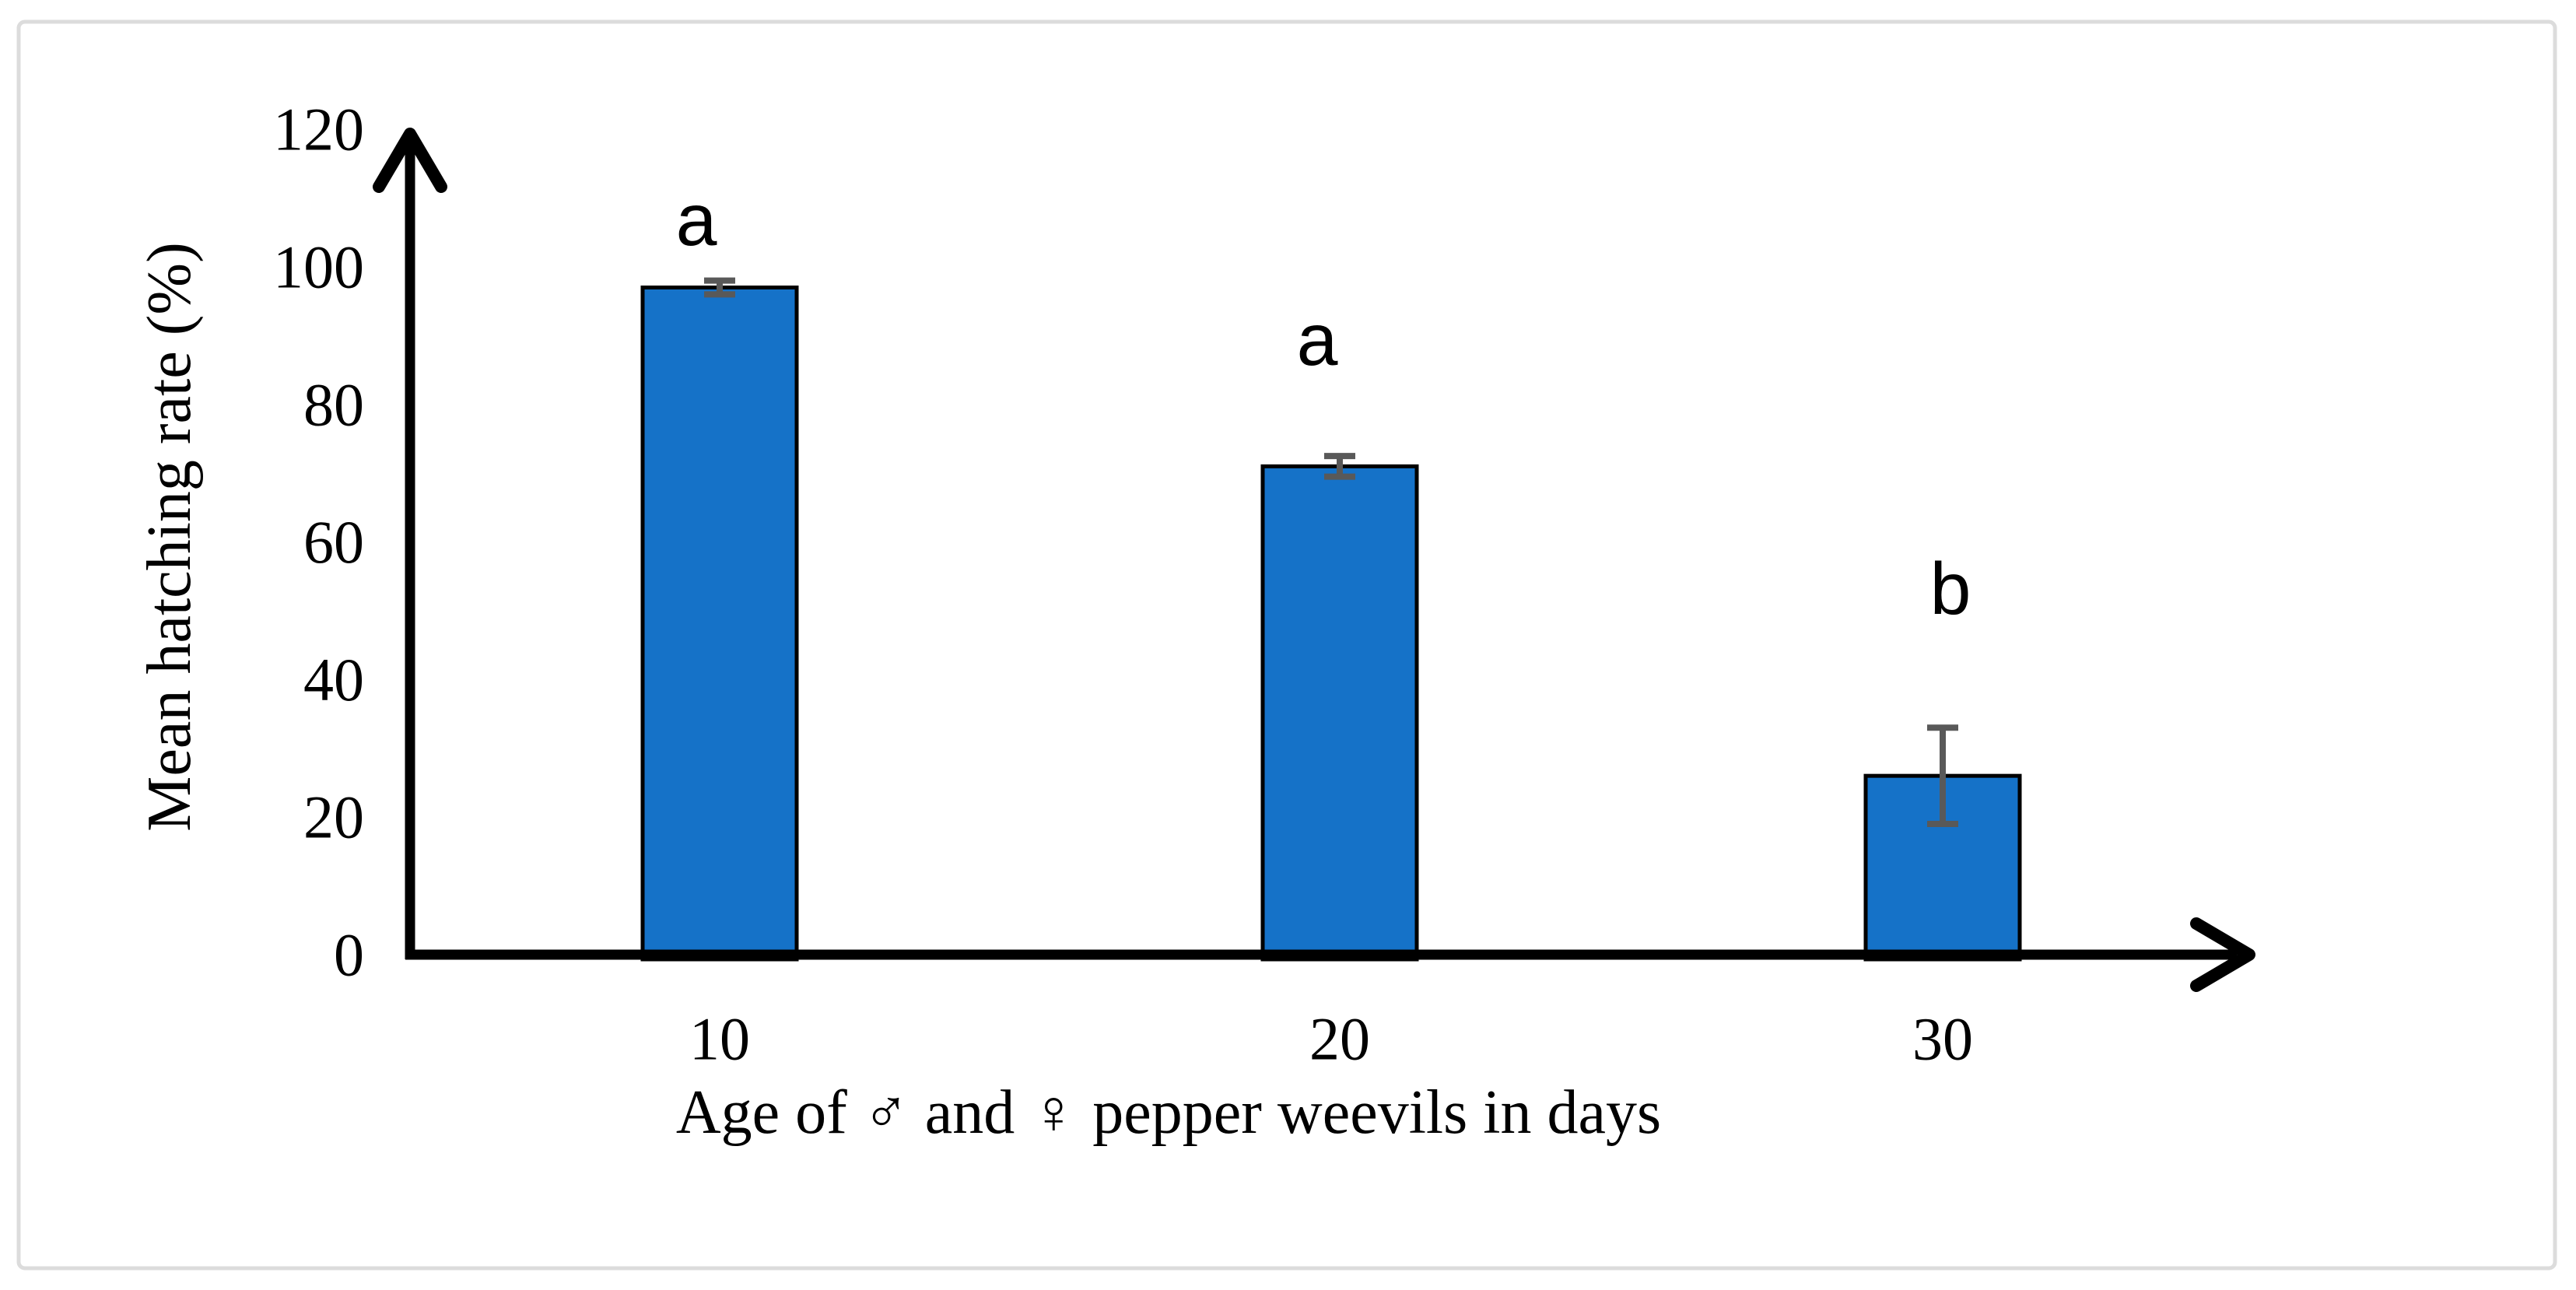 Image resolution: width=2576 pixels, height=1290 pixels. Describe the element at coordinates (2222, 955) in the screenshot. I see `x-axis-arrow-icon` at that location.